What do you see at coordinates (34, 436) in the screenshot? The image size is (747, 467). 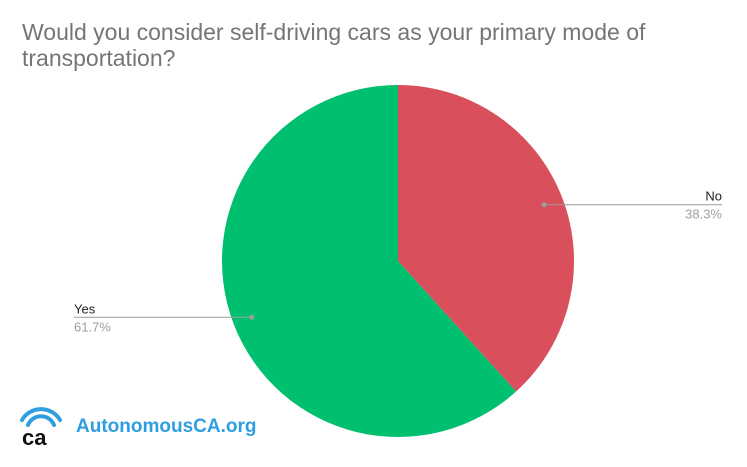 I see `logo-mark-text: ca` at bounding box center [34, 436].